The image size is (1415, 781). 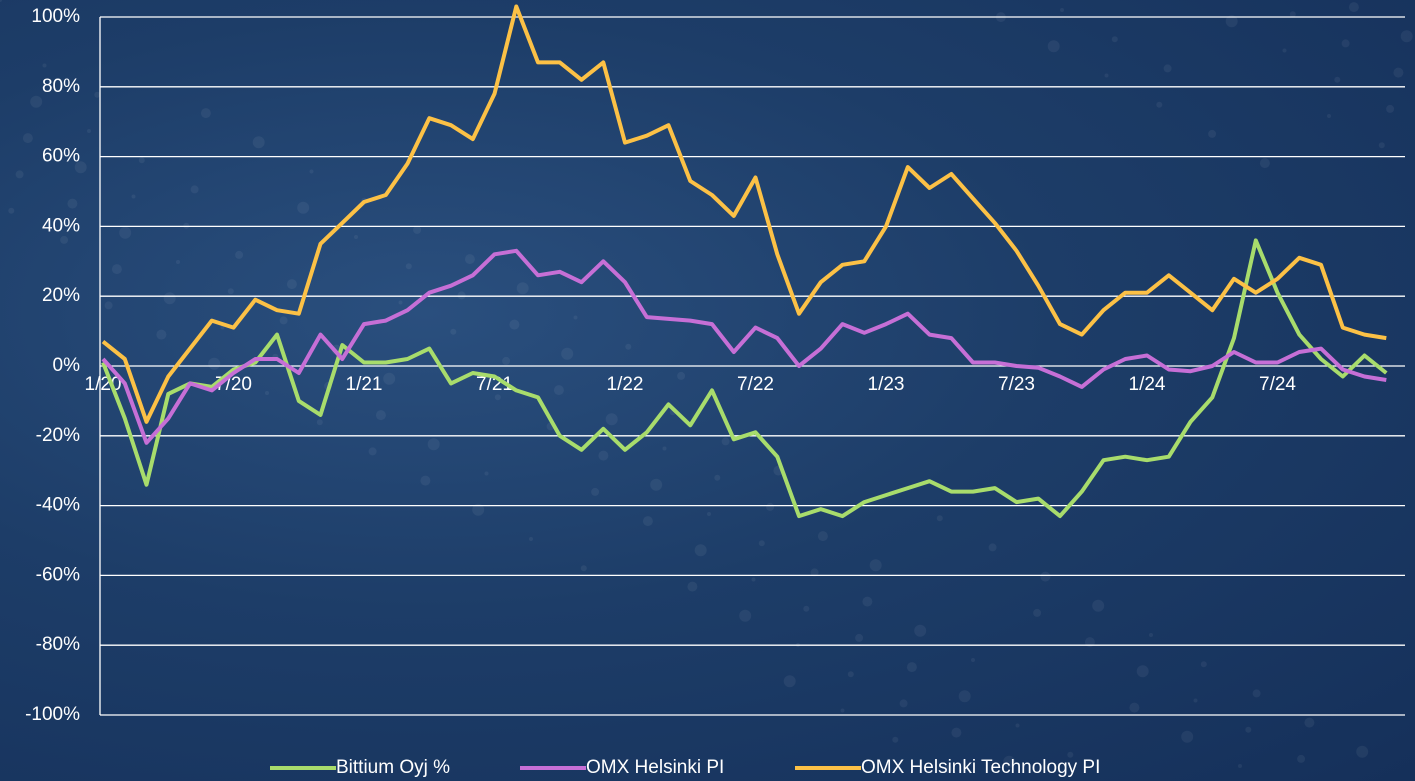 I want to click on y-tick-label: -80%, so click(x=58, y=644).